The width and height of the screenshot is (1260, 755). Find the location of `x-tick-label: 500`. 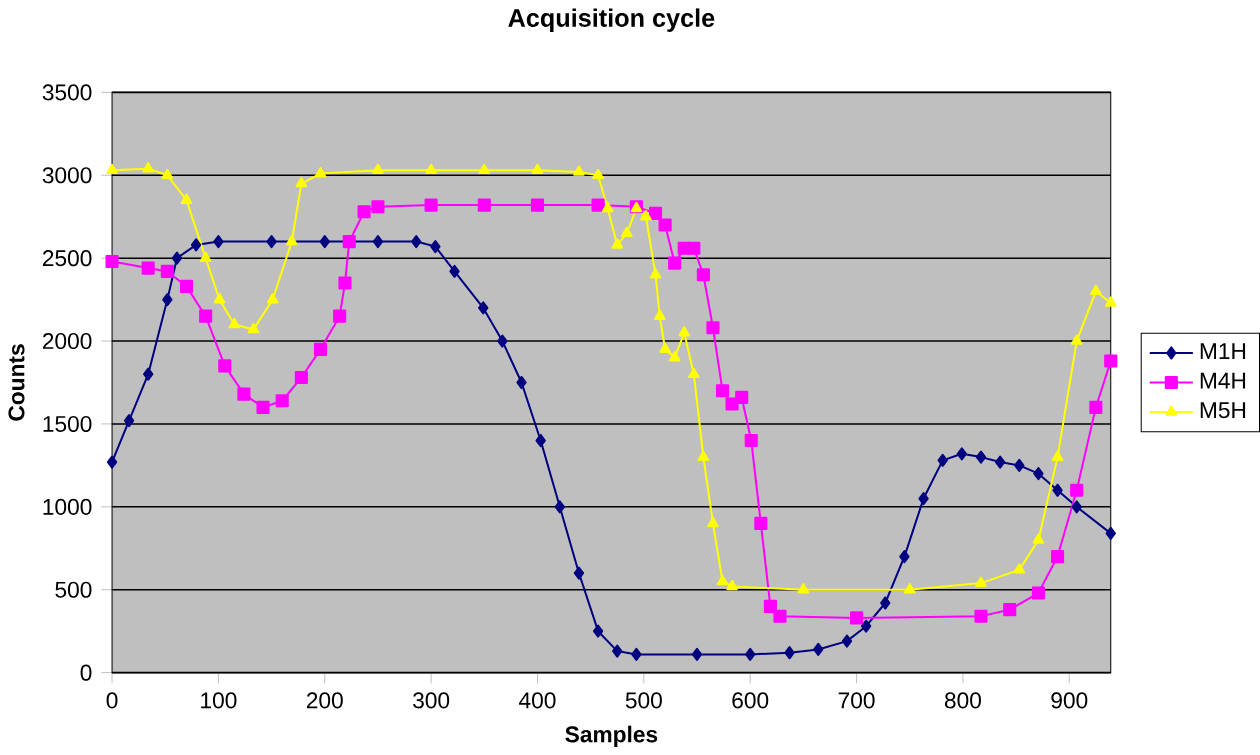

x-tick-label: 500 is located at coordinates (643, 700).